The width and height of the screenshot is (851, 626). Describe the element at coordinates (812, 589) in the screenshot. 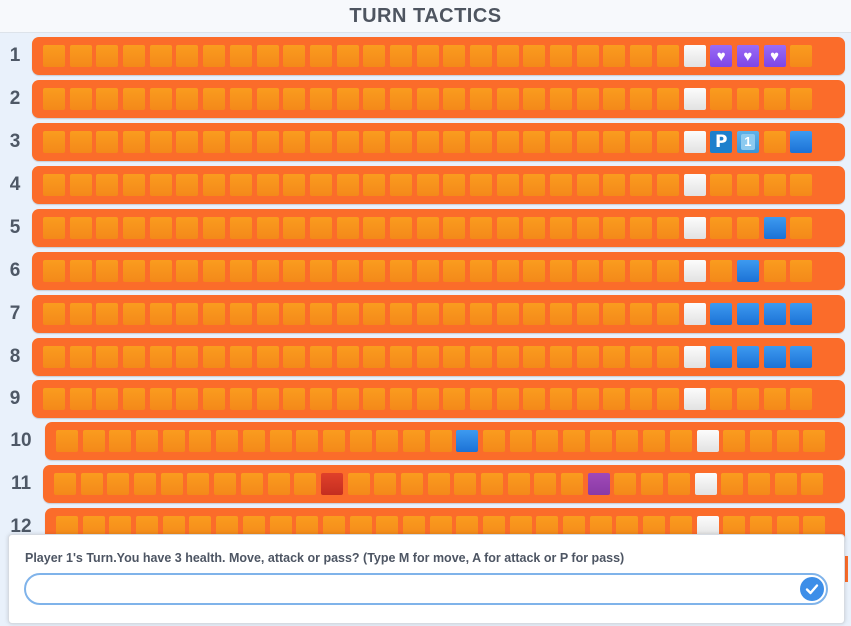

I see `submit-button` at that location.